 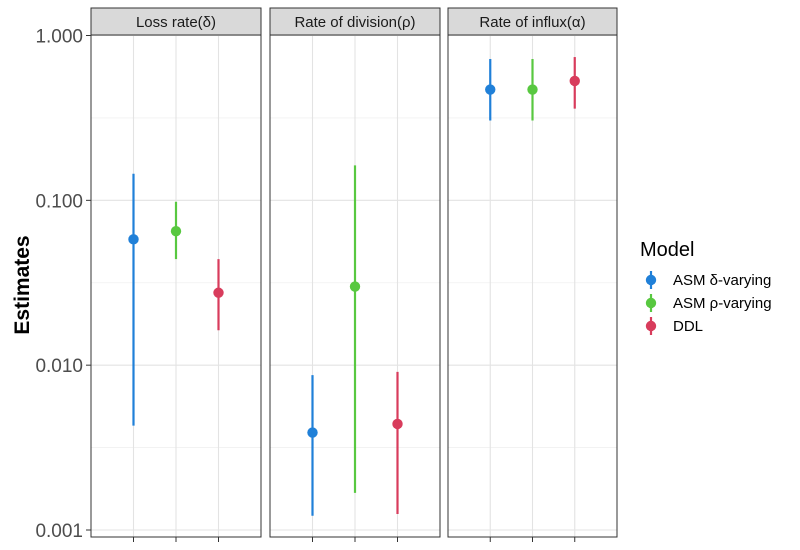 I want to click on facet-strip-label: Rate of division(ρ), so click(x=354, y=22).